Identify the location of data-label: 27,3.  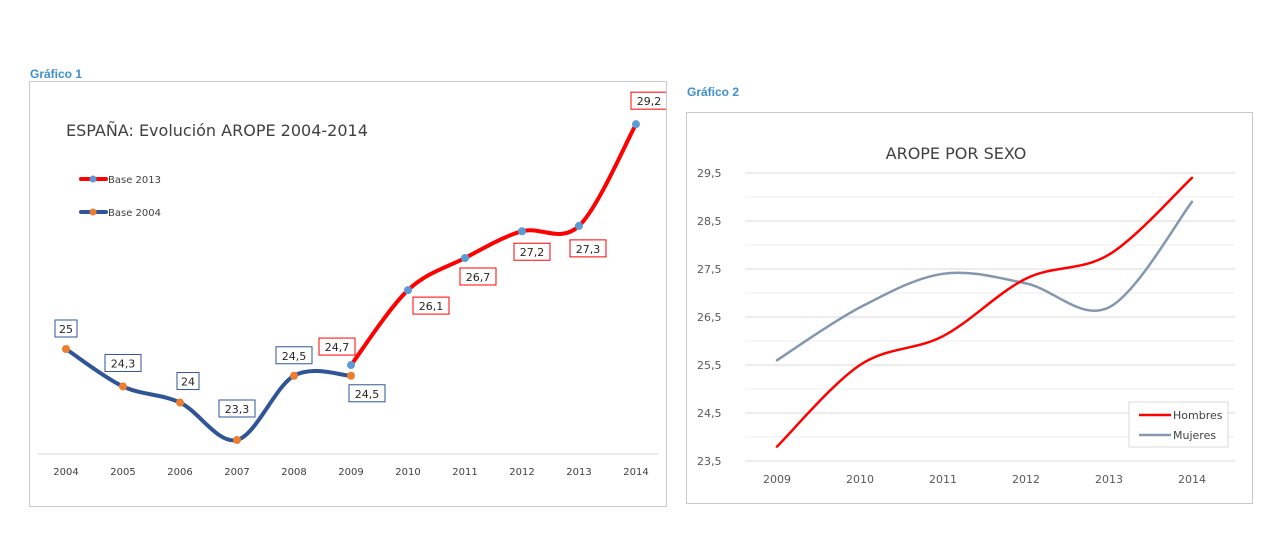
(588, 249).